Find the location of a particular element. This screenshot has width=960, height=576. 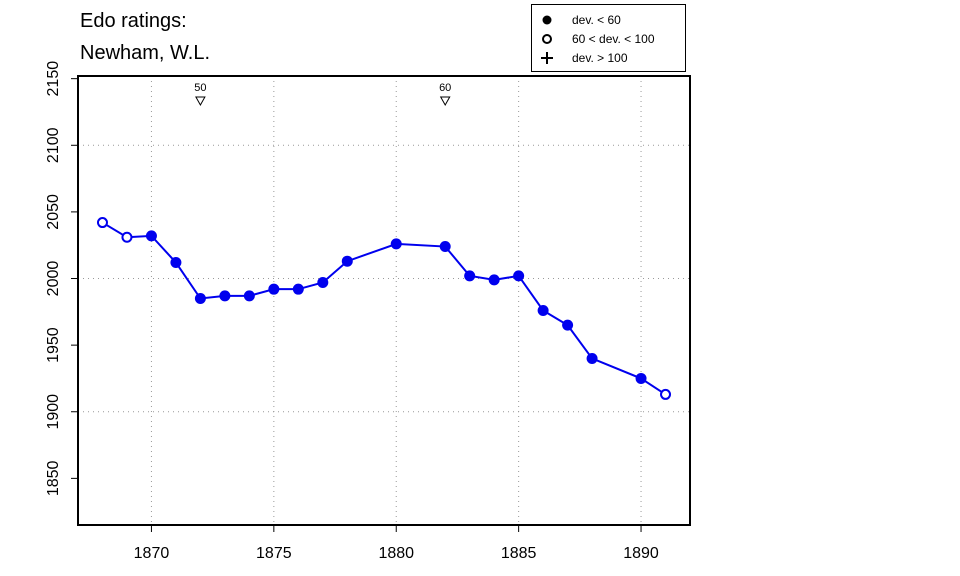

x-tick-label: 1885 is located at coordinates (519, 553).